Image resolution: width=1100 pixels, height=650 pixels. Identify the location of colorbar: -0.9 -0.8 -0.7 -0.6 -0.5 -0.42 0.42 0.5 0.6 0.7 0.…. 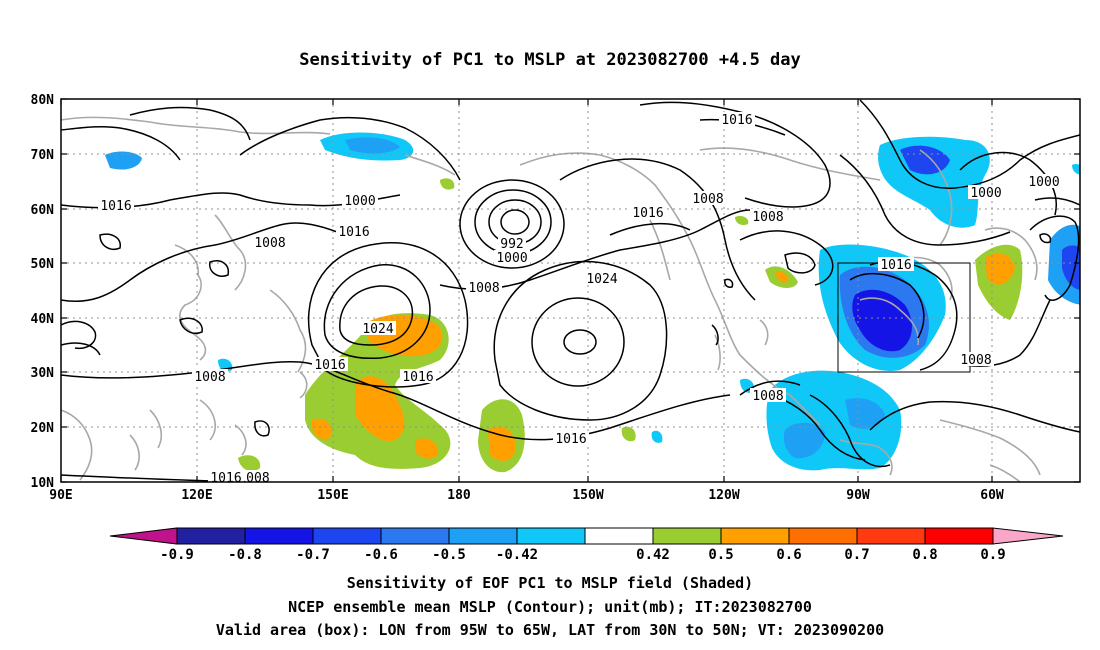
(586, 545).